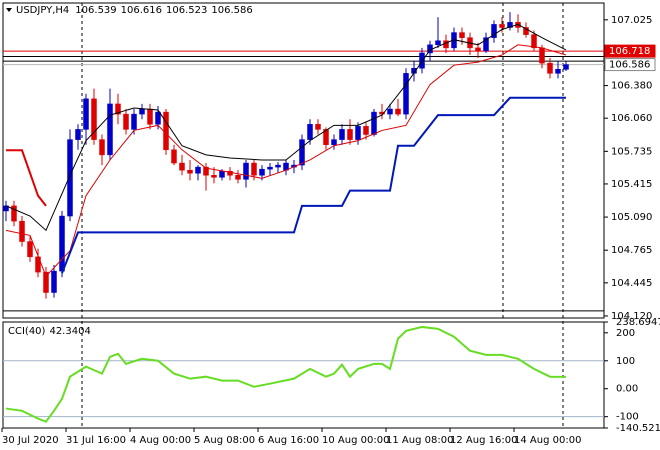 The width and height of the screenshot is (660, 450). Describe the element at coordinates (141, 10) in the screenshot. I see `last-high: 106.616` at that location.